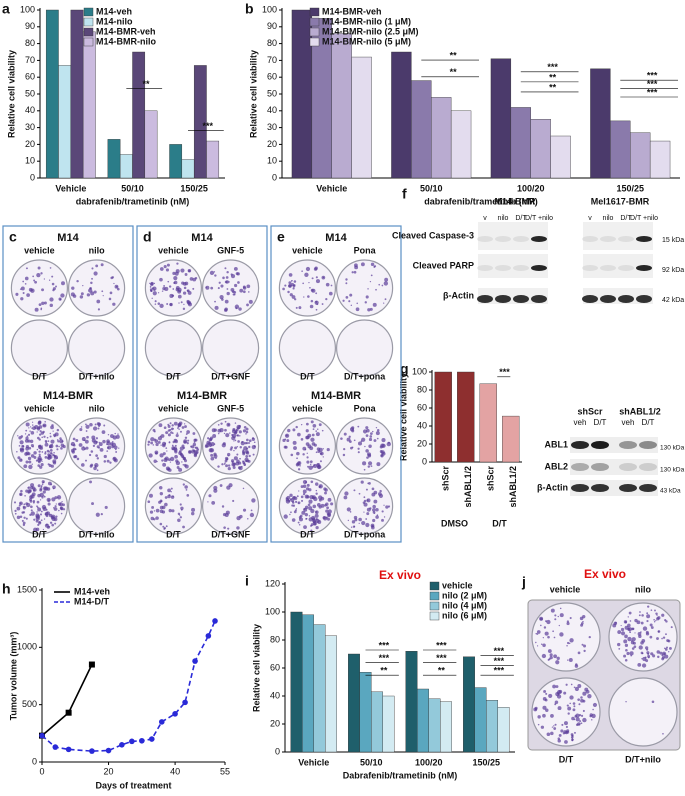  Describe the element at coordinates (307, 376) in the screenshot. I see `row-label: D/T` at that location.